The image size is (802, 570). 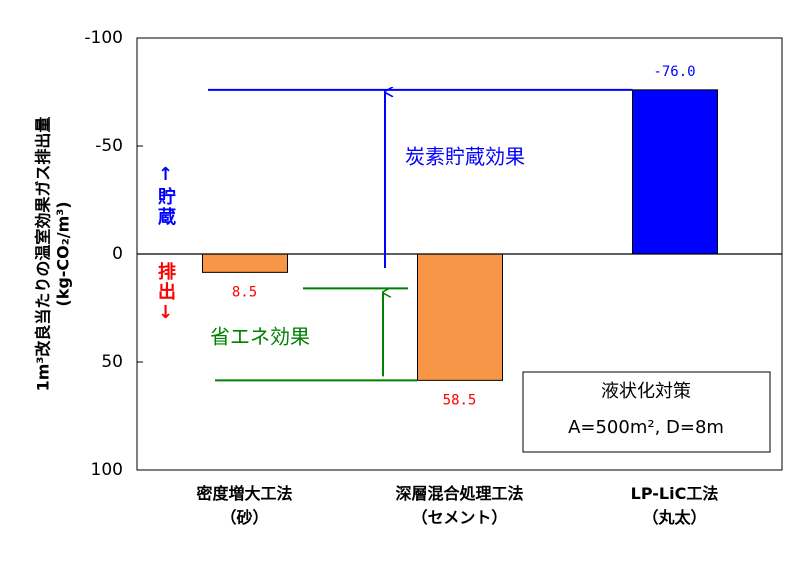 What do you see at coordinates (646, 391) in the screenshot?
I see `box-title: 液状化対策` at bounding box center [646, 391].